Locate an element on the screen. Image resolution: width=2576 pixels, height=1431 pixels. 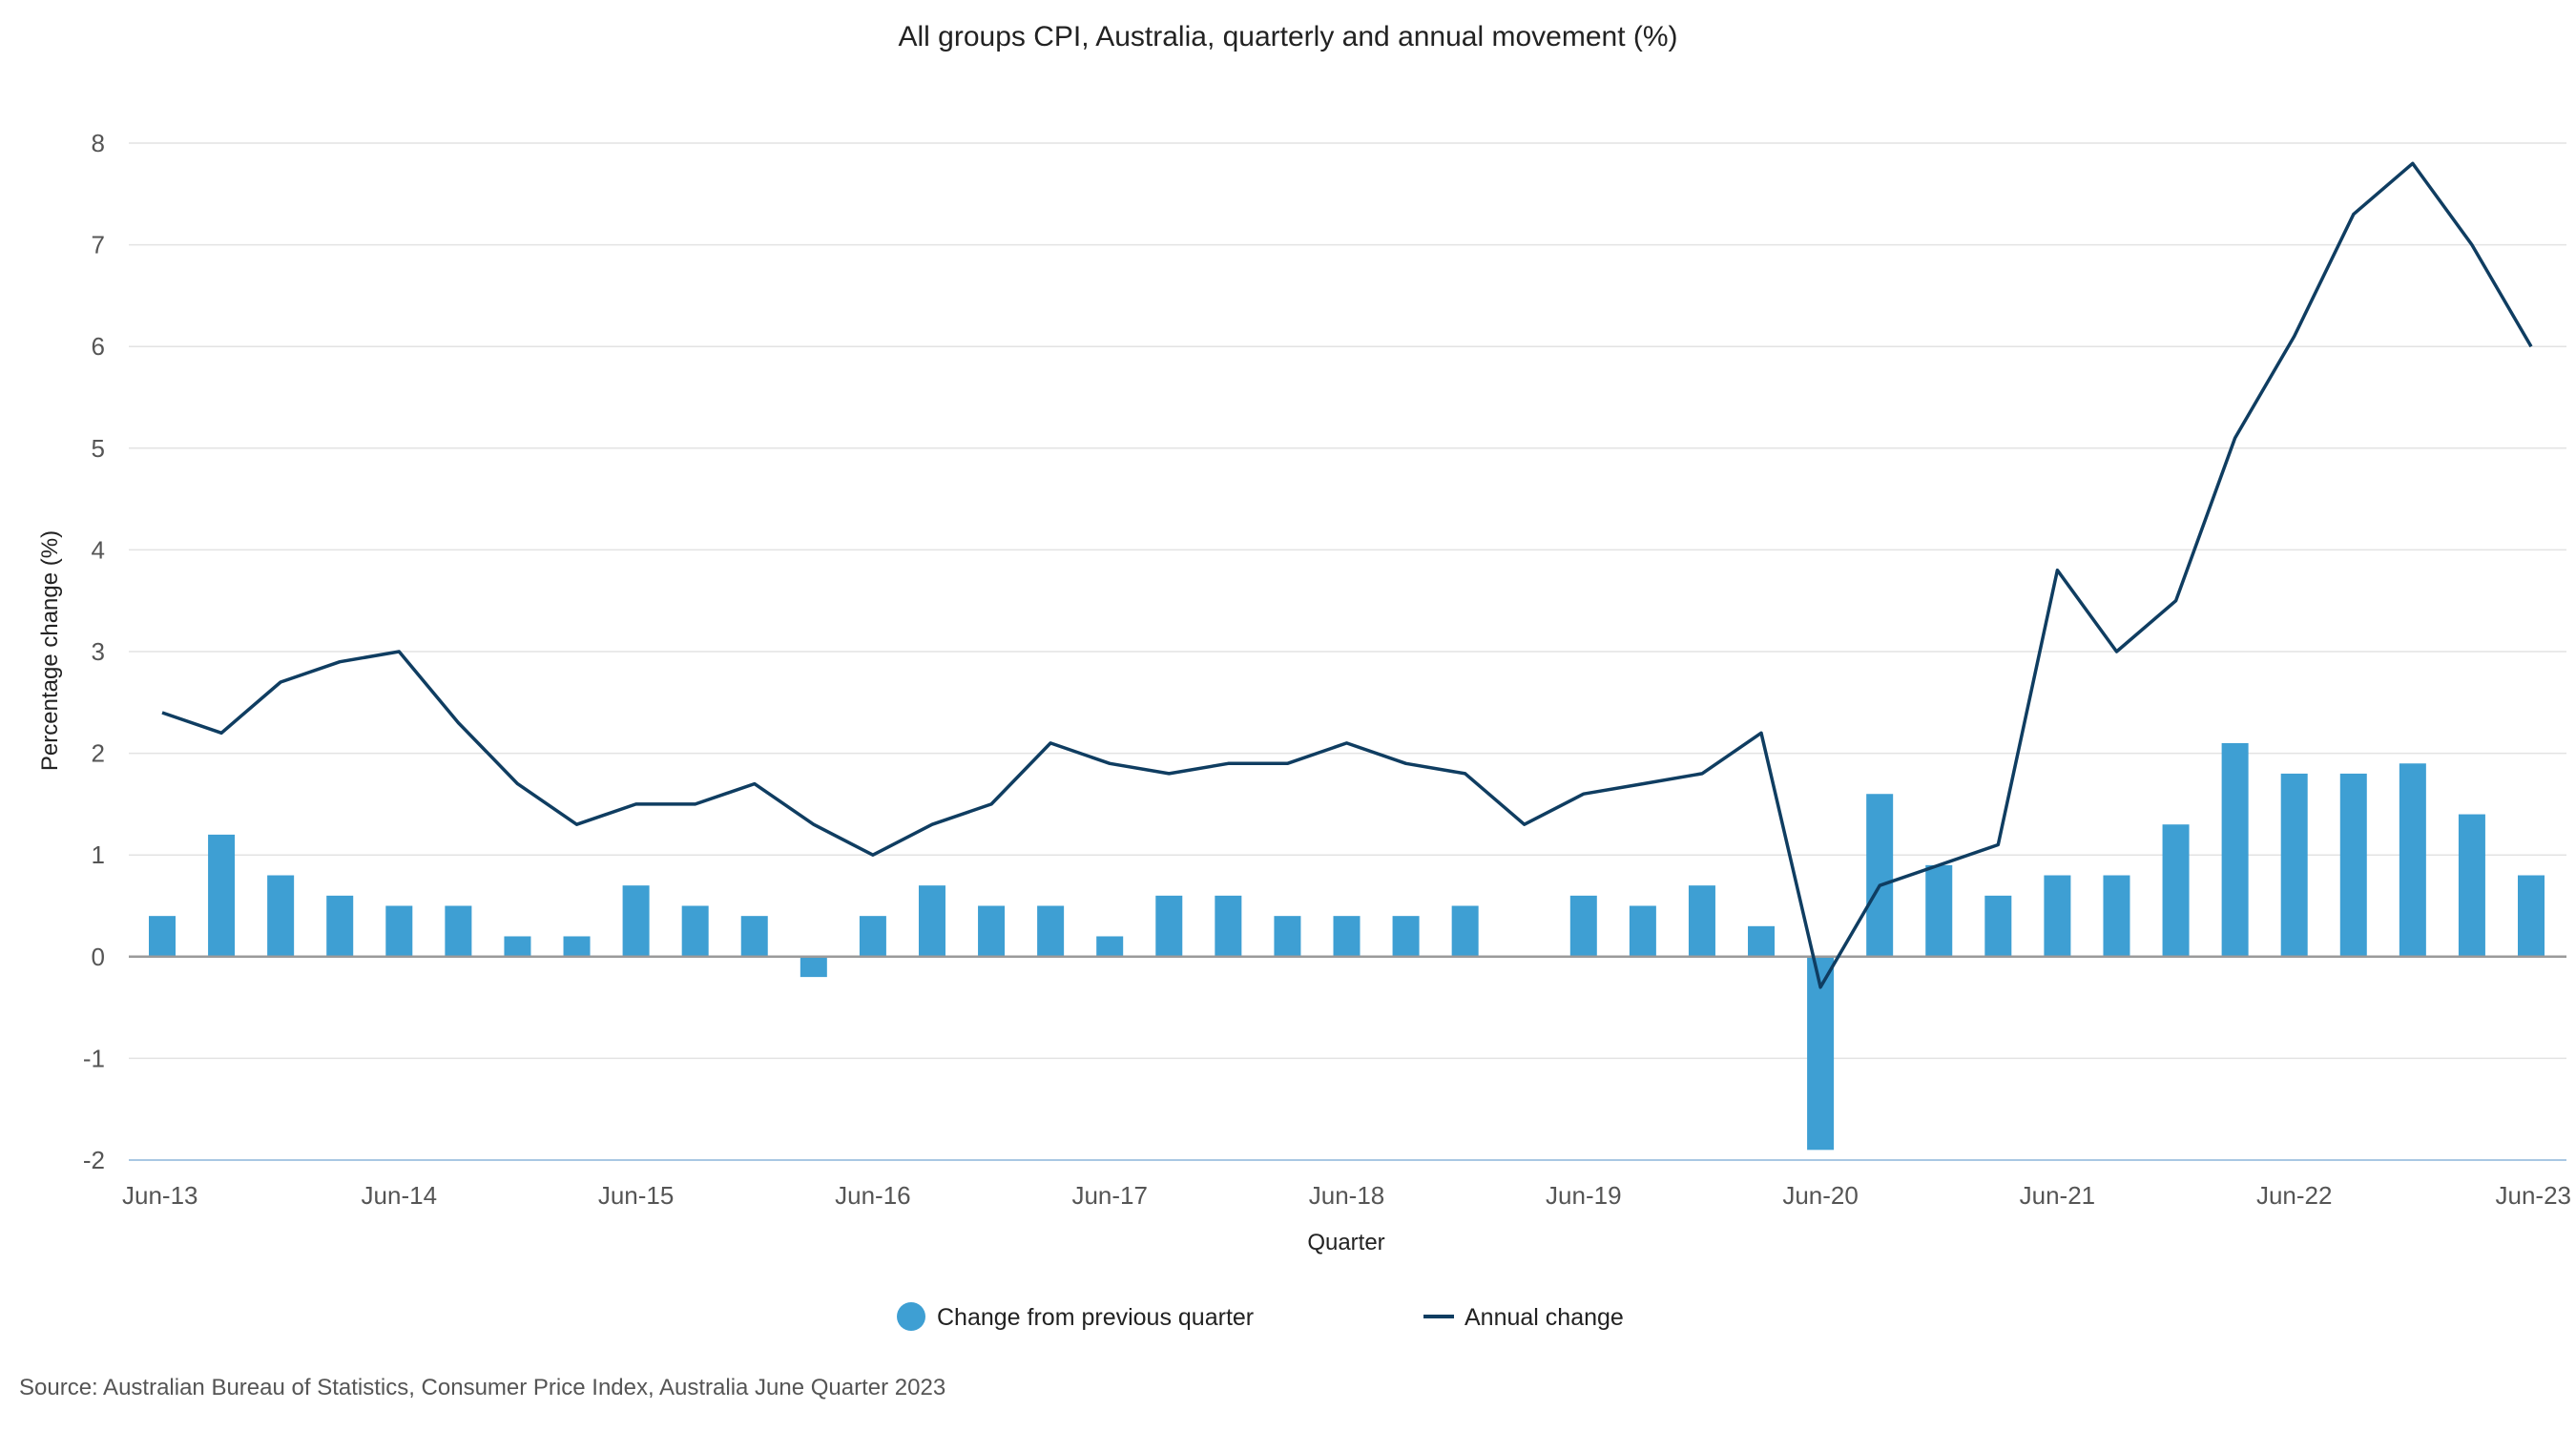
x-tick-label: Jun-18 is located at coordinates (1347, 1195).